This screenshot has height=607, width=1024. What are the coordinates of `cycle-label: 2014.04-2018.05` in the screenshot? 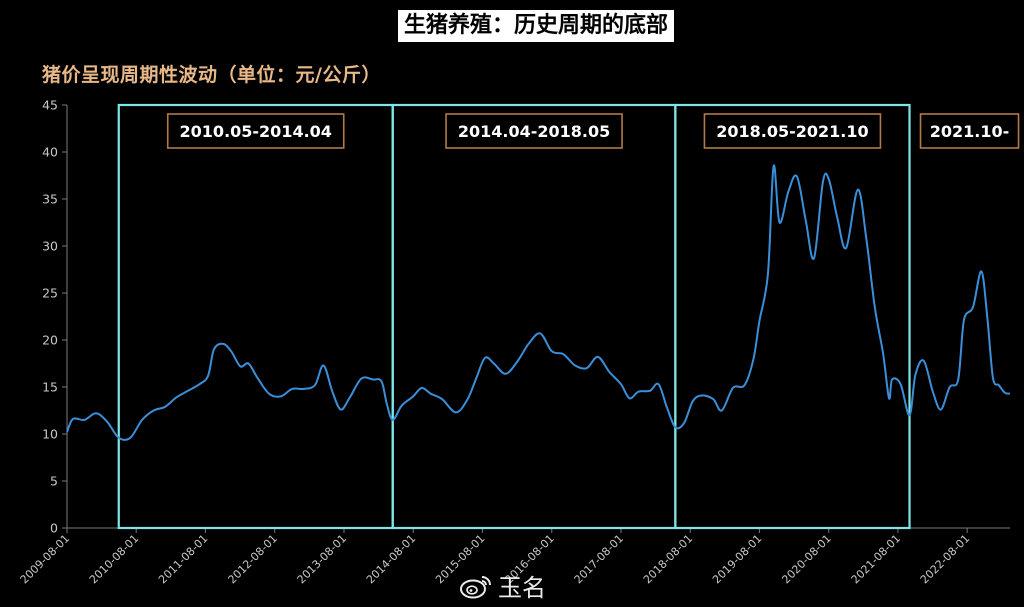 It's located at (534, 131).